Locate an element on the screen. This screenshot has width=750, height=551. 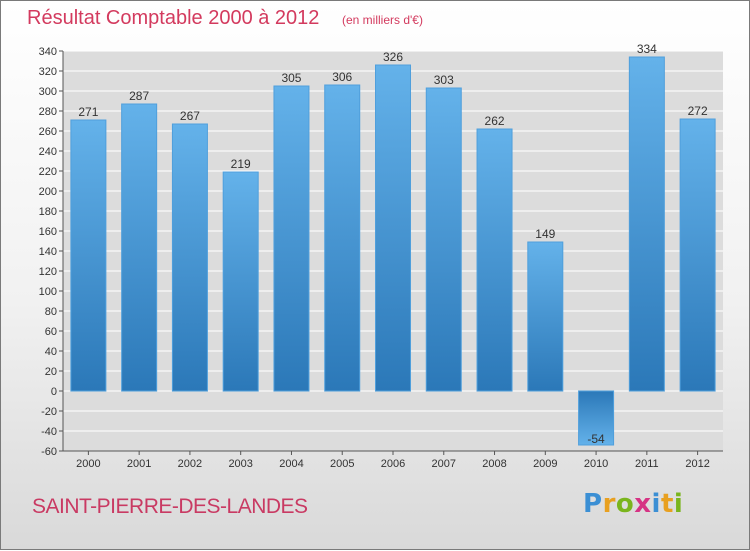
chart-subtitle: (en milliers d'€) is located at coordinates (382, 20).